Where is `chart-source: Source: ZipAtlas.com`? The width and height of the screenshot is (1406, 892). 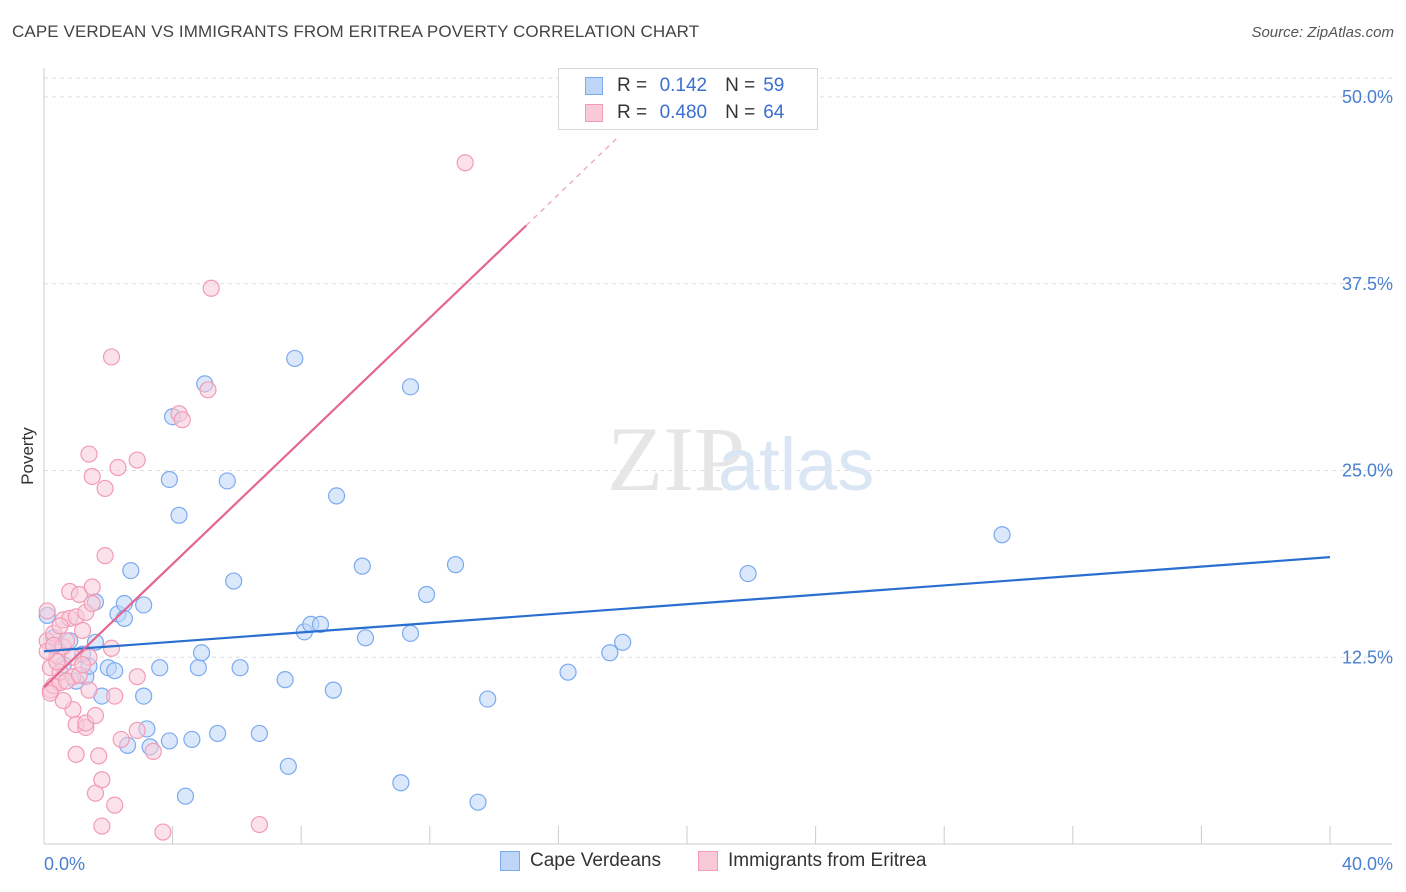
chart-source: Source: ZipAtlas.com is located at coordinates (1322, 32).